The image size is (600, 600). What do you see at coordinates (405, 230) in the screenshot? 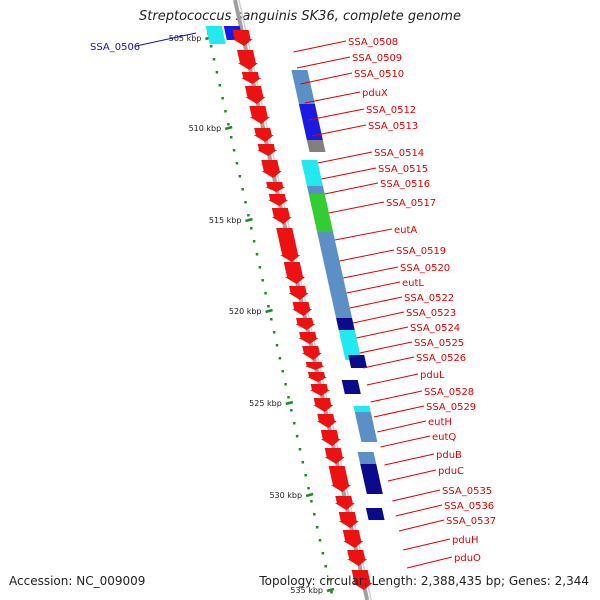
I see `gene-label: eutA` at bounding box center [405, 230].